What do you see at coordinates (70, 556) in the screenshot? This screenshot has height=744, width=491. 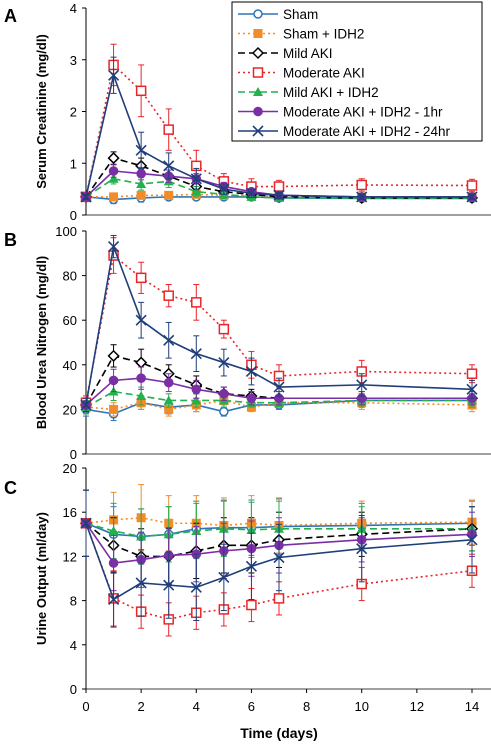 I see `y-tick-label: 12` at bounding box center [70, 556].